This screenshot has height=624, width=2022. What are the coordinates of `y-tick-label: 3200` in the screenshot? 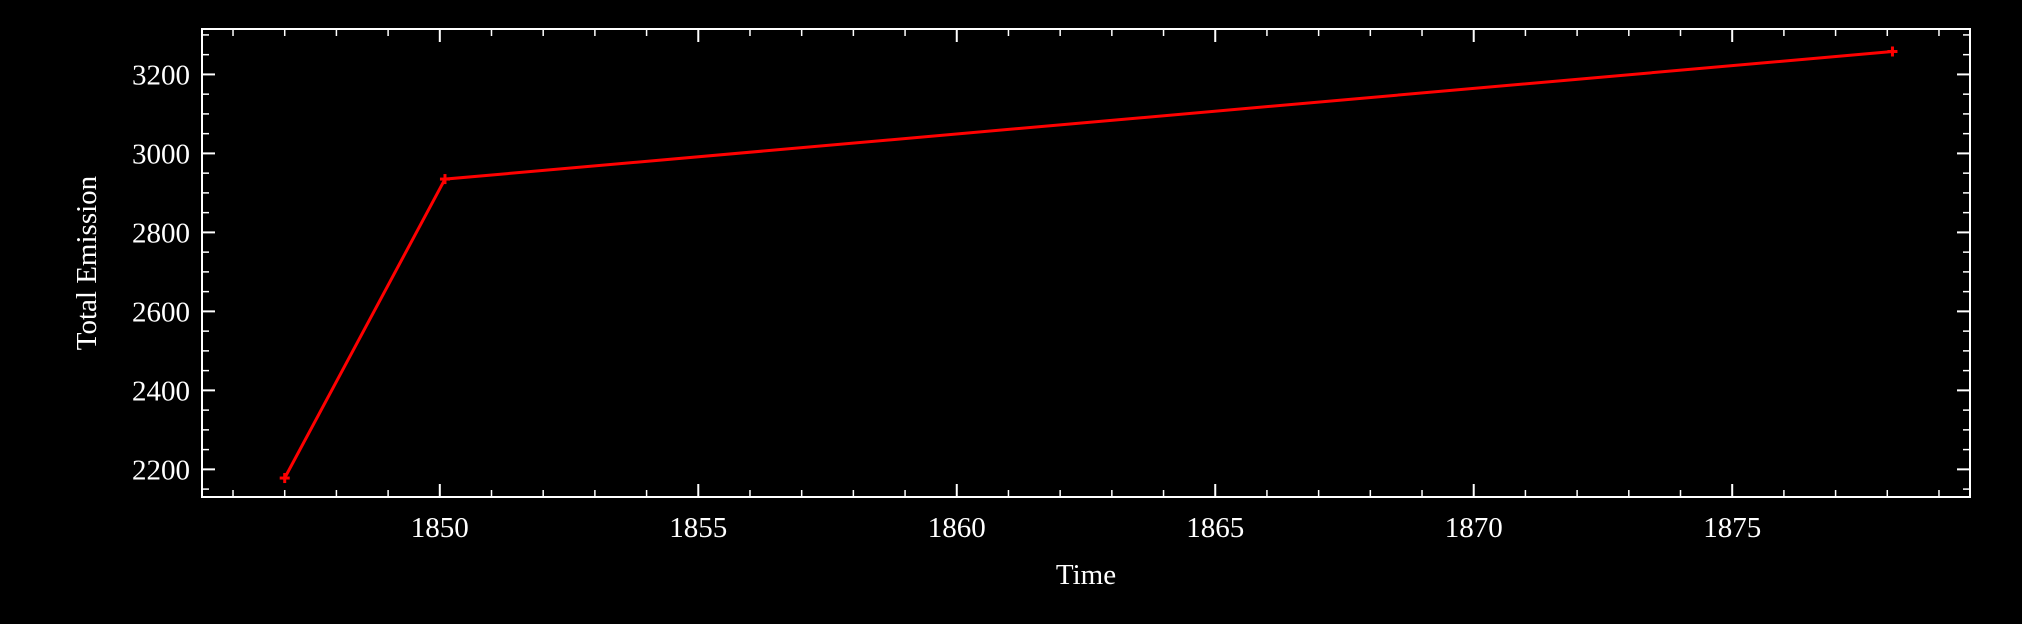 It's located at (161, 75).